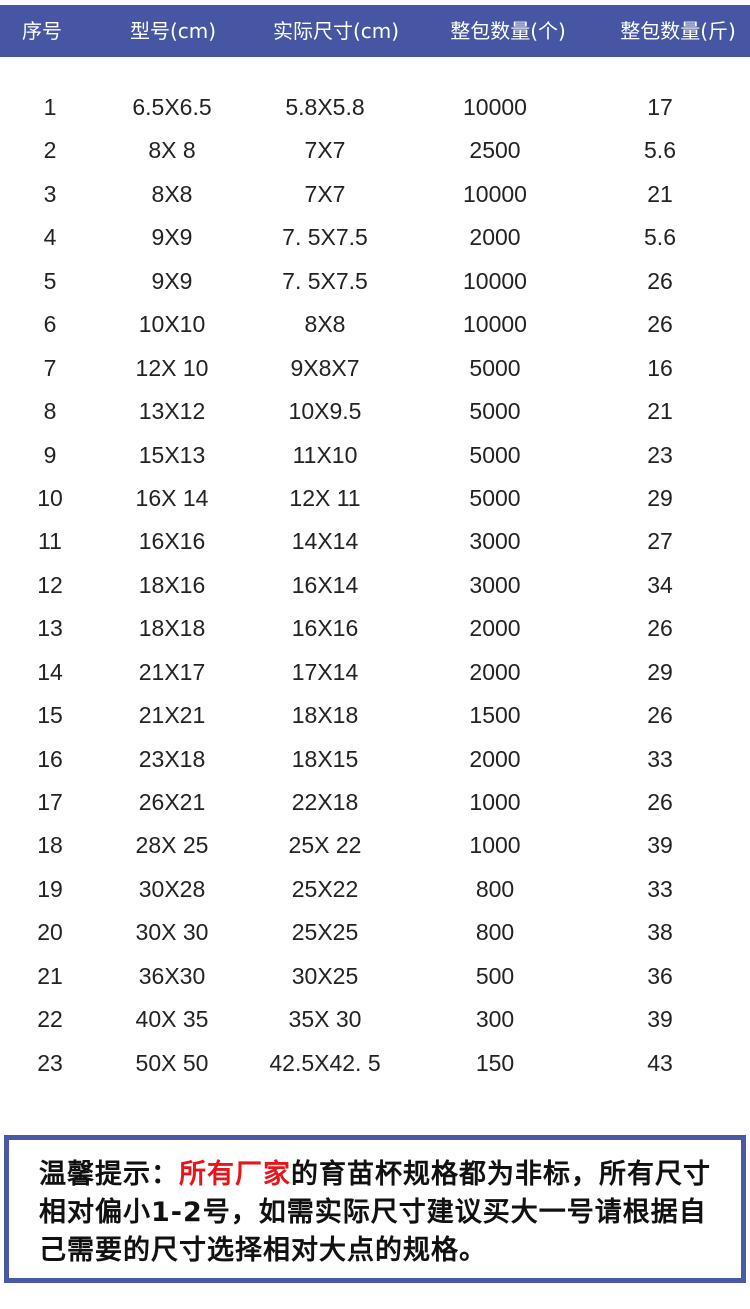  What do you see at coordinates (375, 889) in the screenshot?
I see `table-row: 19 30X28 25X22 800 33` at bounding box center [375, 889].